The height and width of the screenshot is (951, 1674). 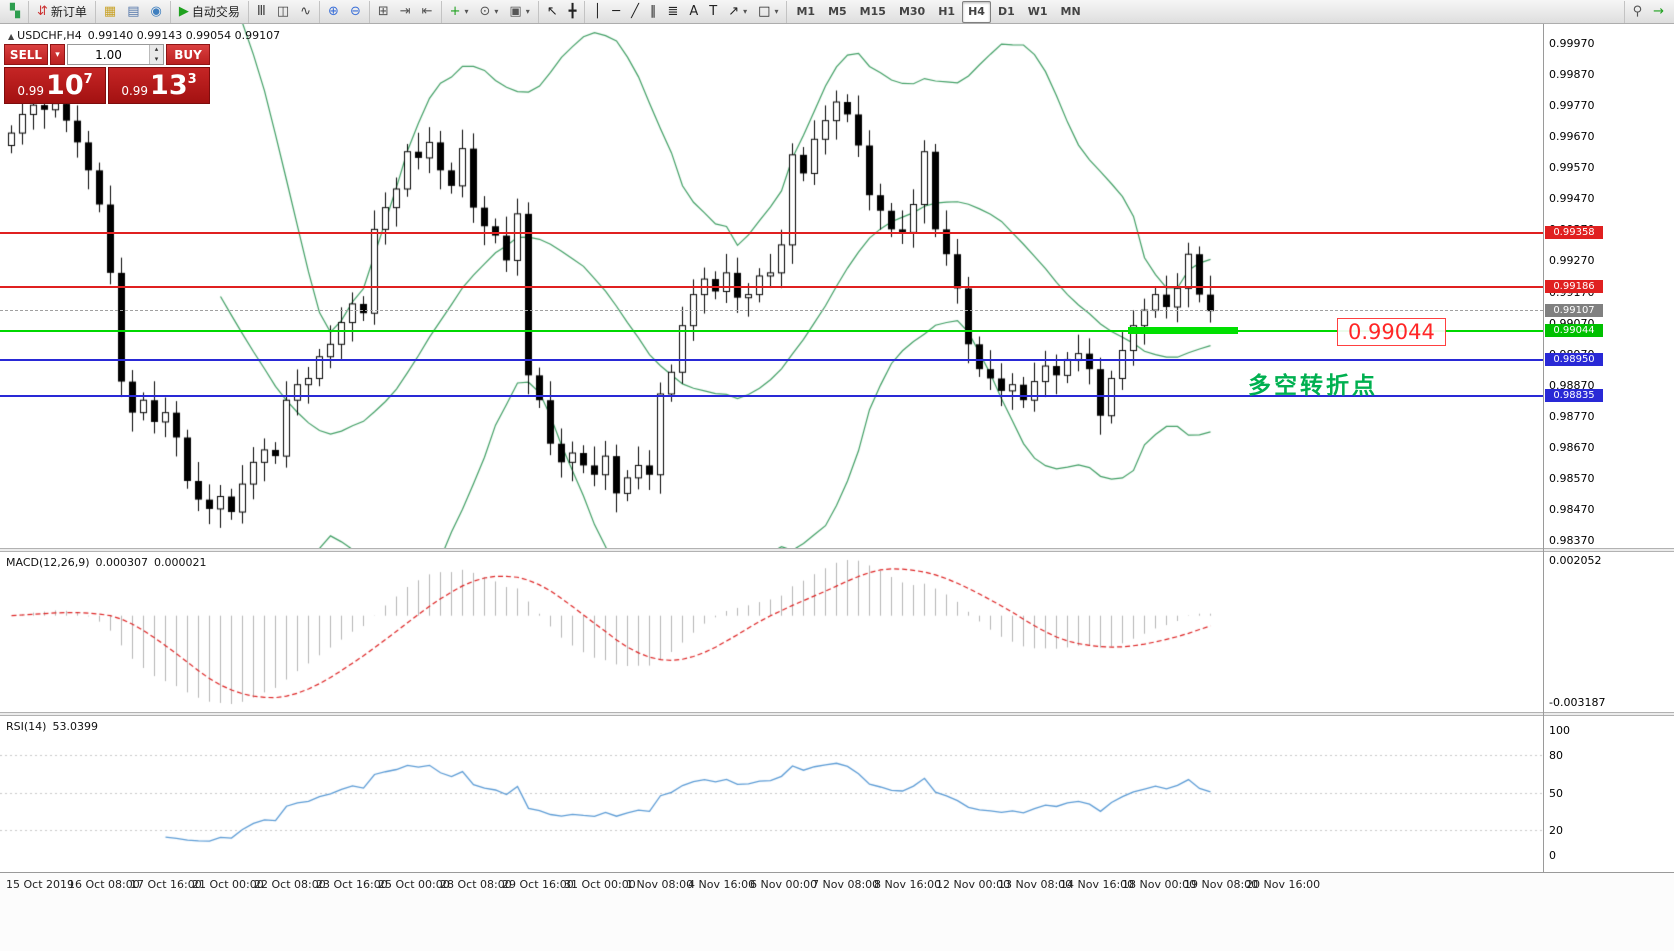 I want to click on date-axis-label: 15 Oct 2019, so click(x=40, y=884).